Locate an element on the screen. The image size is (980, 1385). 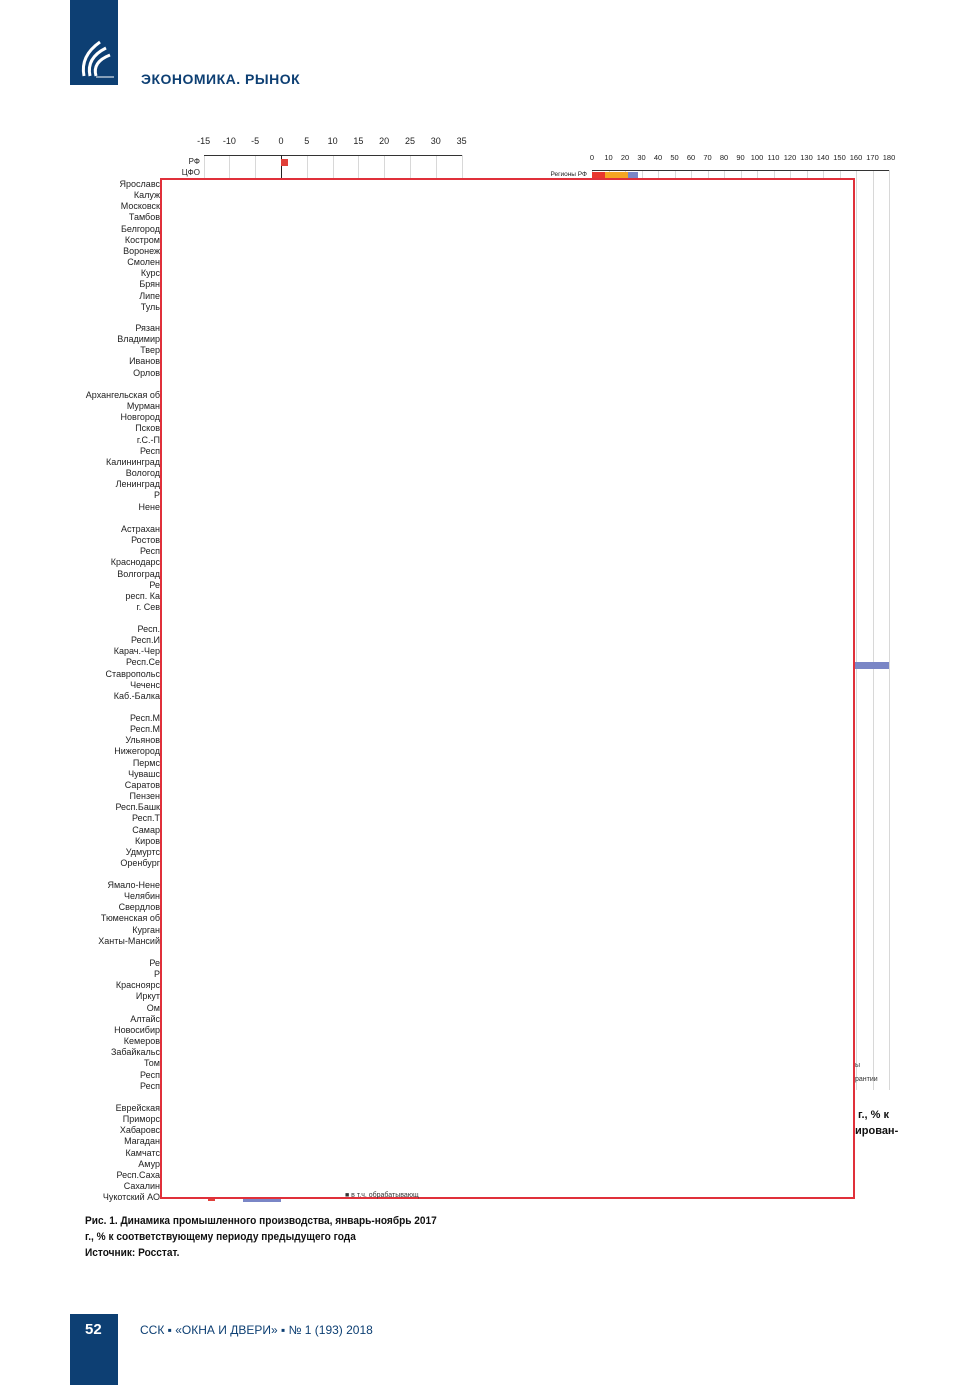
region-label: Ростов is located at coordinates (145, 540).